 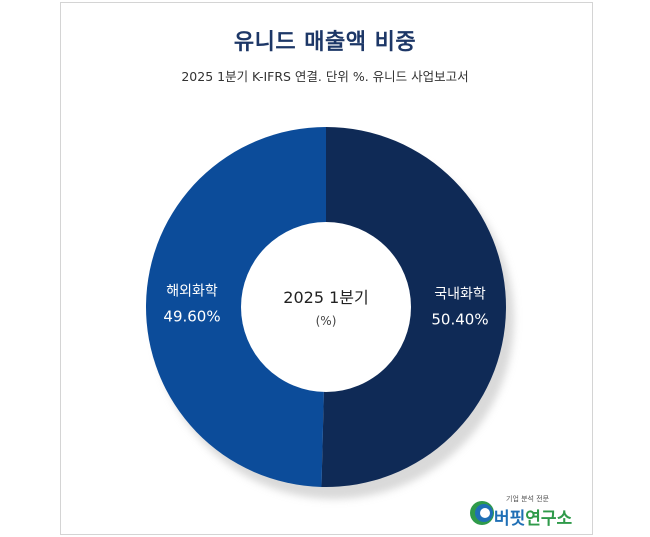 I want to click on brand-logo: 기업 분석 전문 버핏연구소, so click(x=531, y=512).